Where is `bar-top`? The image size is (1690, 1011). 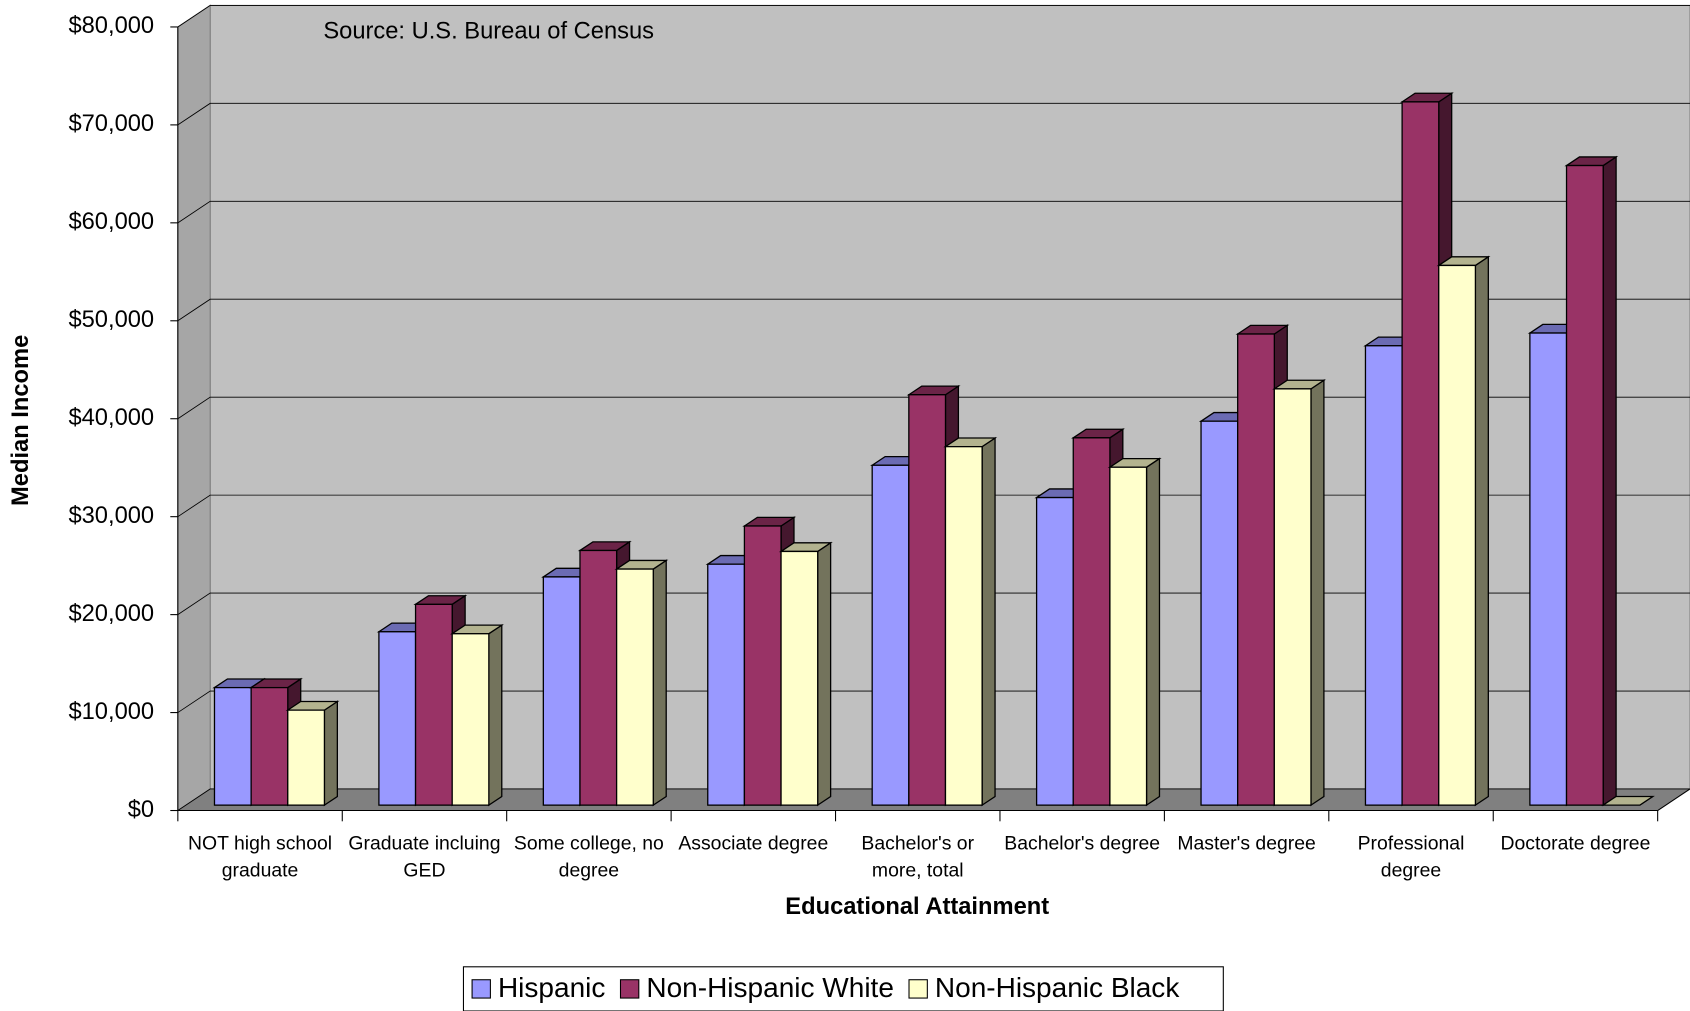
bar-top is located at coordinates (1628, 800).